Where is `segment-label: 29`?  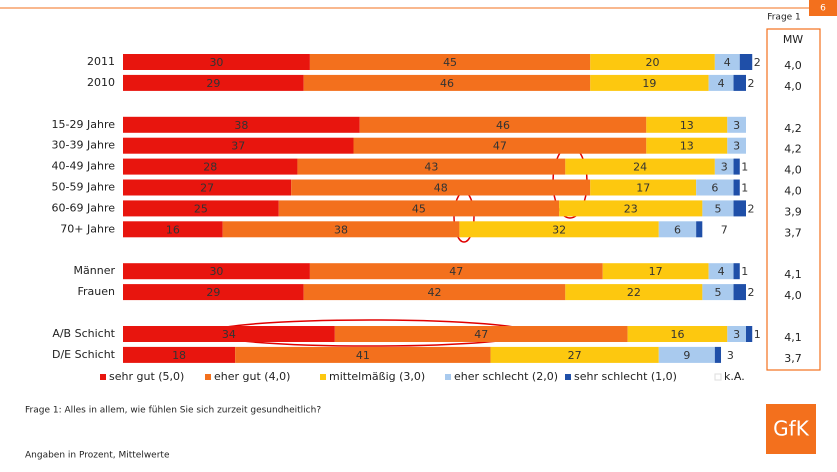 segment-label: 29 is located at coordinates (213, 292).